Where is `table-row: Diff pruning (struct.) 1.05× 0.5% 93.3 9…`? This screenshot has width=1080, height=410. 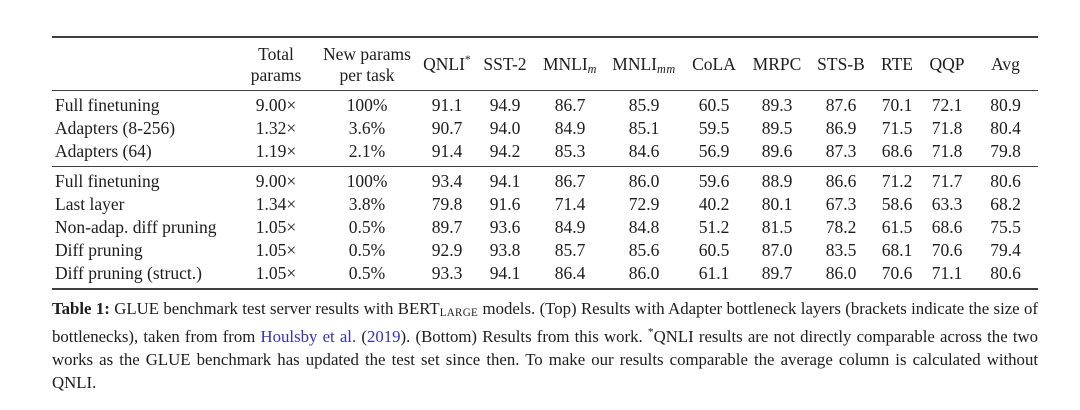
table-row: Diff pruning (struct.) 1.05× 0.5% 93.3 9… is located at coordinates (545, 275).